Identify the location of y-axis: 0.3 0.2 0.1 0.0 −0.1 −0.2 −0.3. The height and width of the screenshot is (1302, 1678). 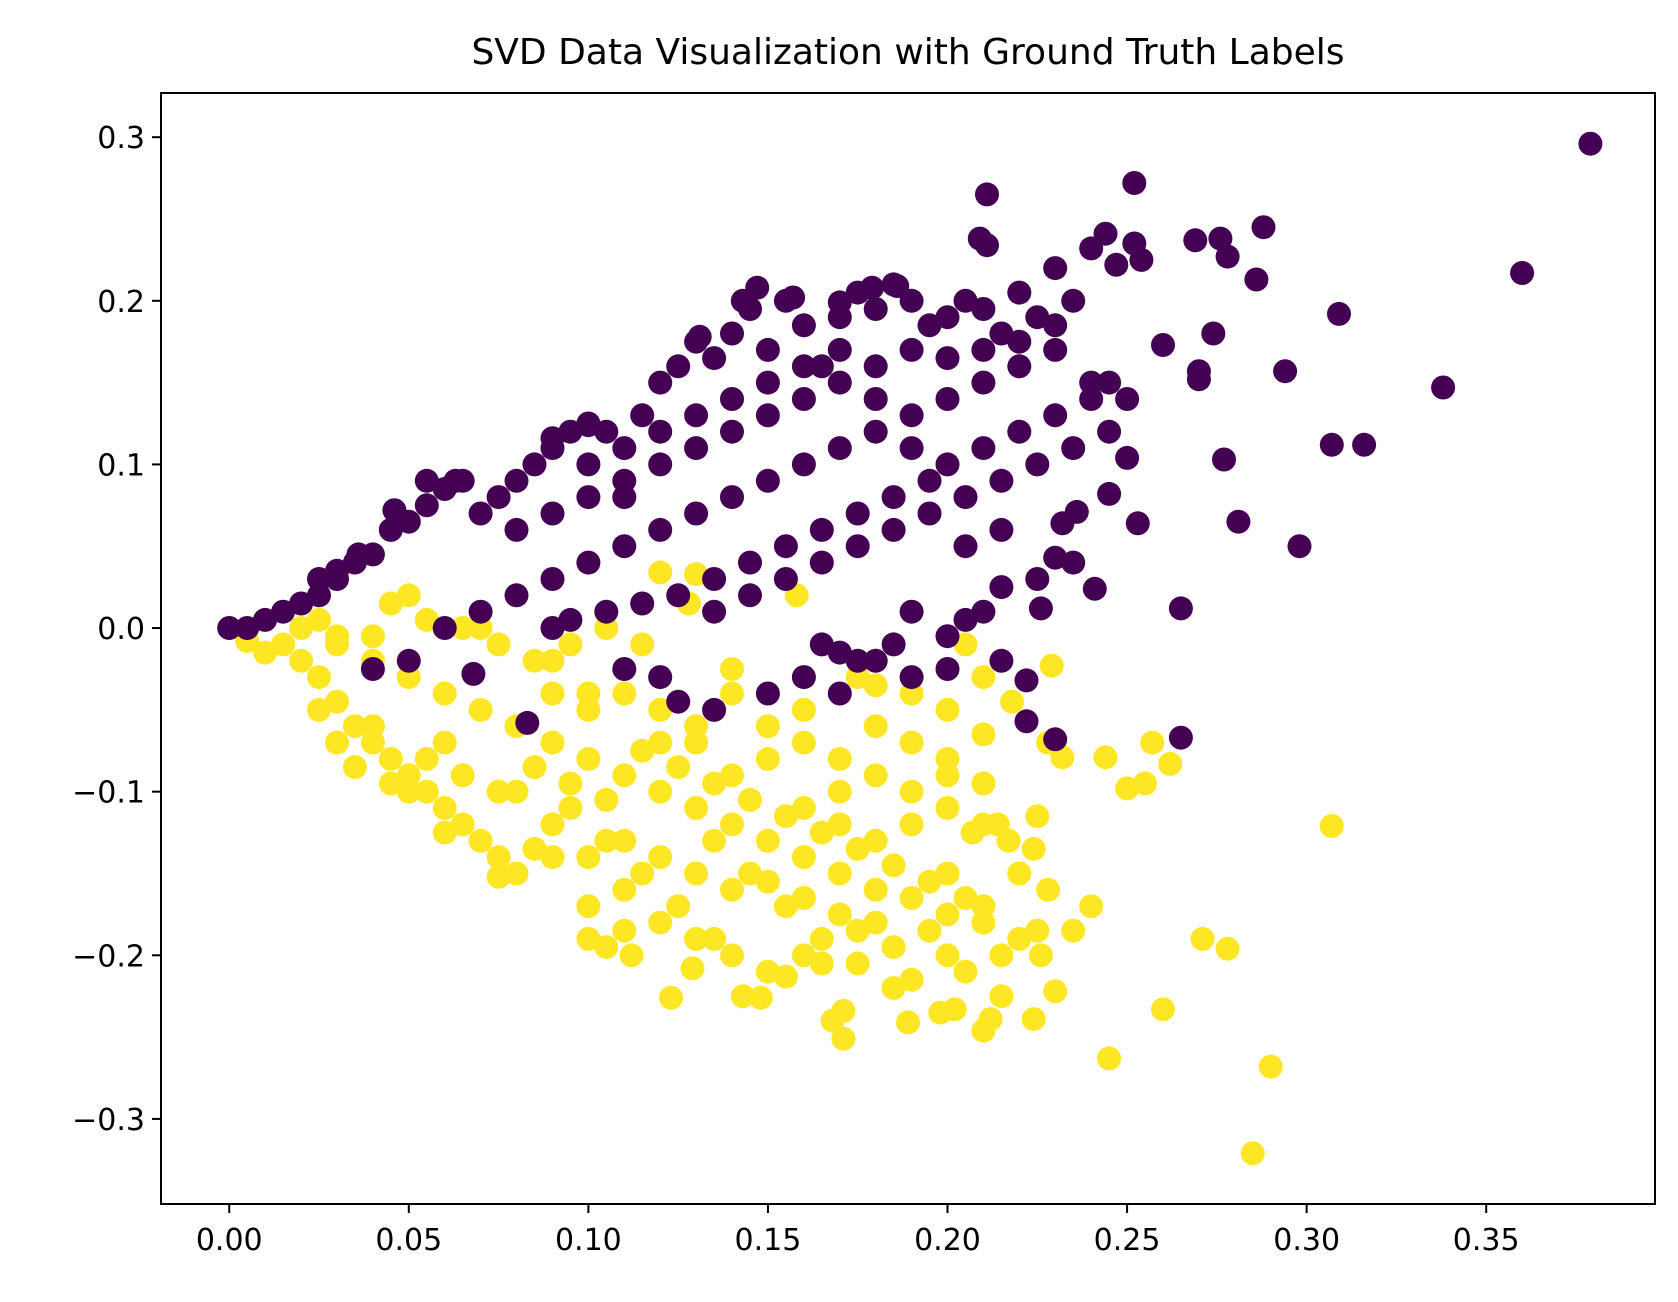
(116, 629).